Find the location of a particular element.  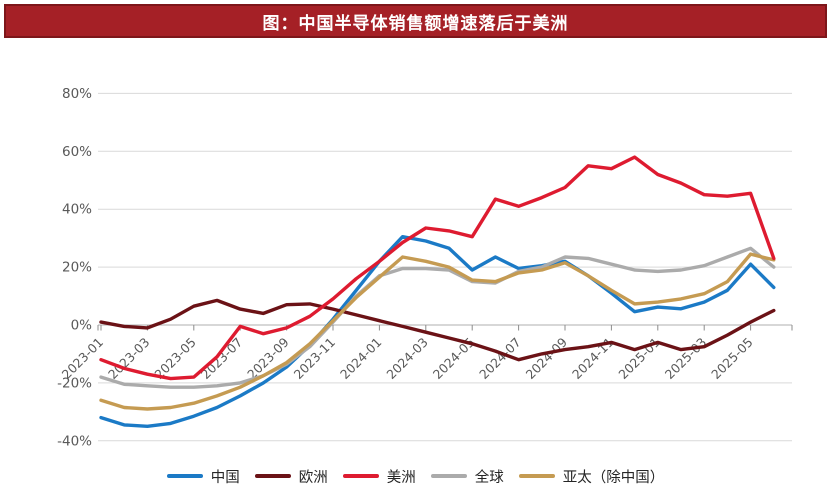

y-axis-tick-label: 80% is located at coordinates (77, 94).